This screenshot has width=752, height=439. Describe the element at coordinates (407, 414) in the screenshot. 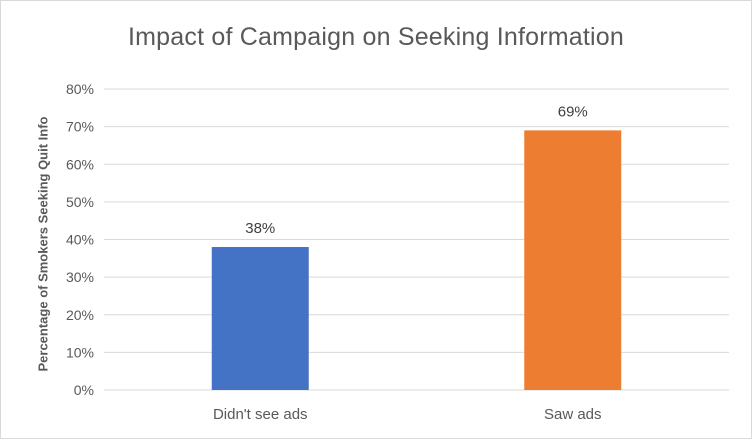

I see `x-axis-categories: Didn't see ads Saw ads` at that location.